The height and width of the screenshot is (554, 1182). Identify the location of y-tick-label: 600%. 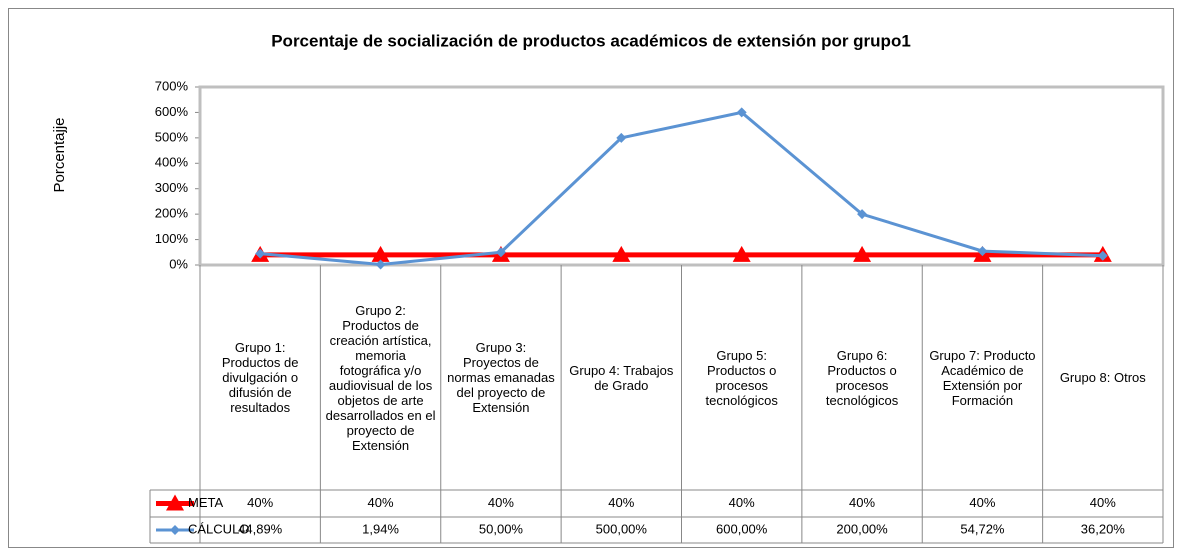
(172, 111).